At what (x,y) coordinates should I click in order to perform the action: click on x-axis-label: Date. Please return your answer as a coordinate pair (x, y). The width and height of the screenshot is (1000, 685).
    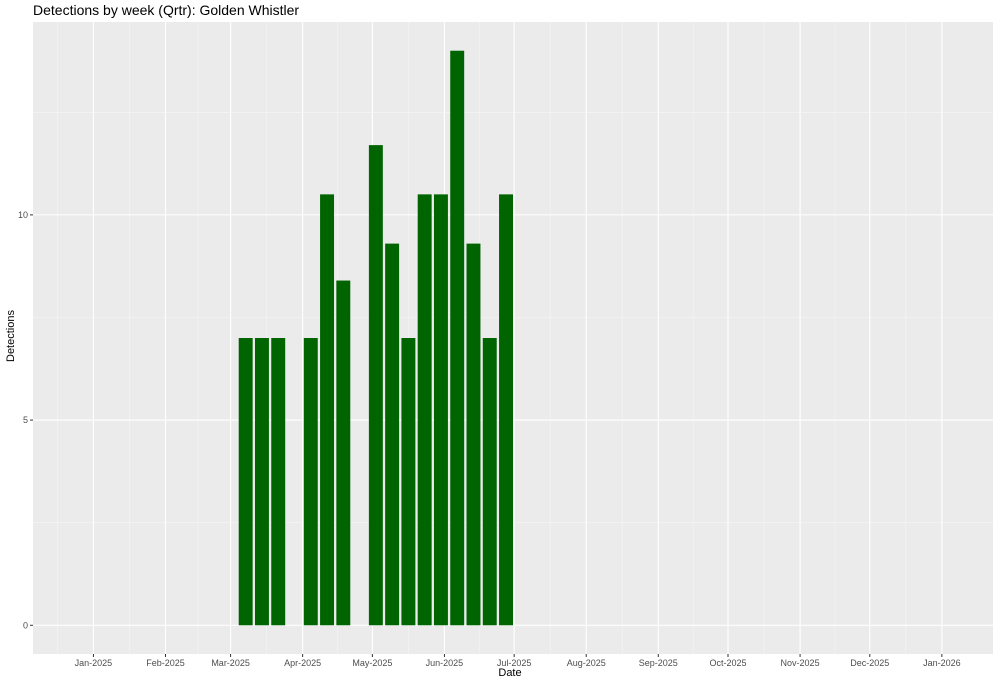
    Looking at the image, I should click on (510, 673).